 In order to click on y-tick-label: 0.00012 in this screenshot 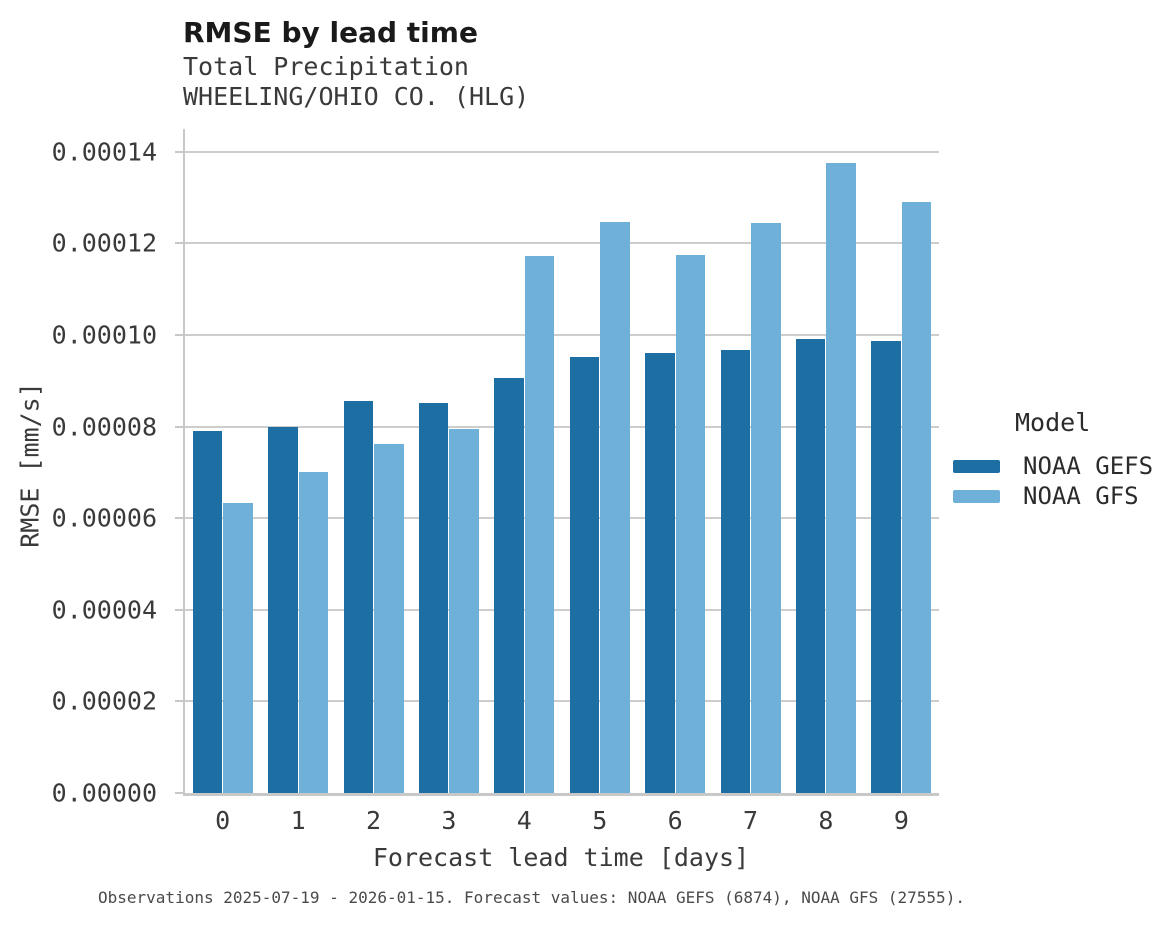, I will do `click(104, 243)`.